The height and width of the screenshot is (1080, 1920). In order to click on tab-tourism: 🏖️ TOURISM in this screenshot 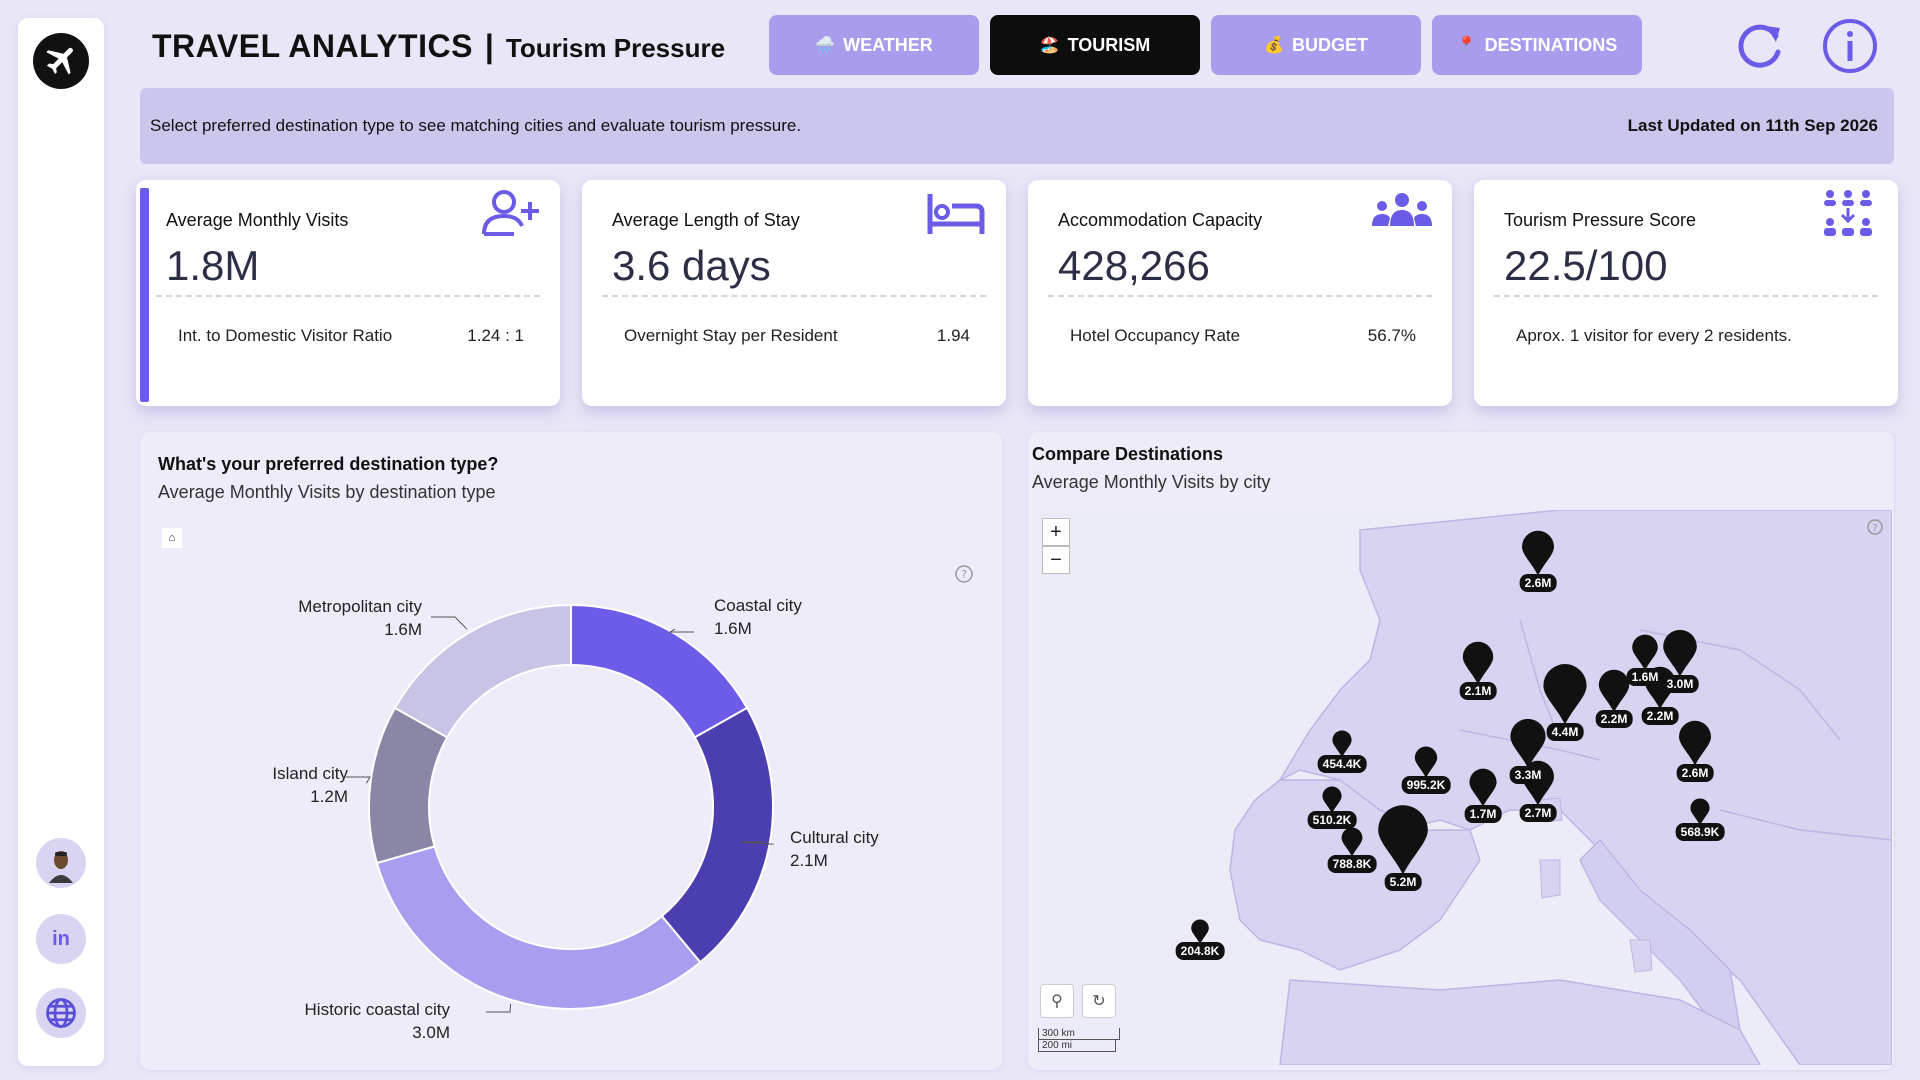, I will do `click(1095, 45)`.